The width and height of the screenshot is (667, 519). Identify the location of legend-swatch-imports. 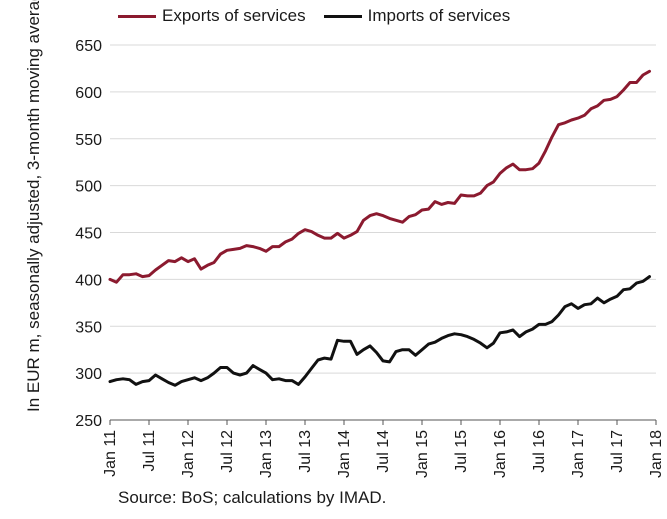
(342, 16).